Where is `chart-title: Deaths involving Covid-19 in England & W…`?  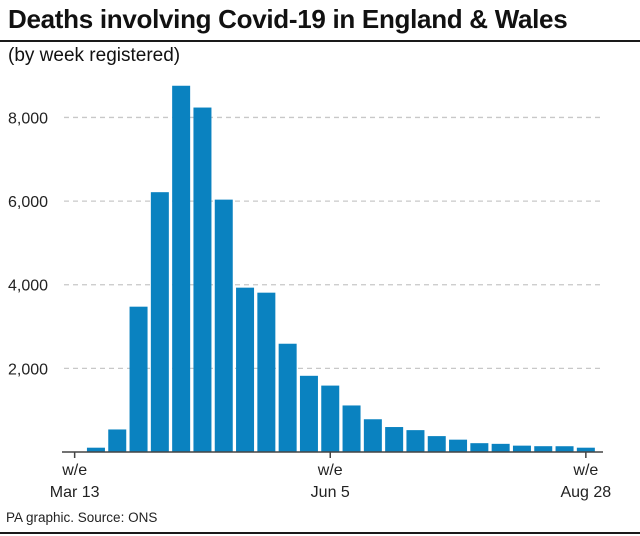
chart-title: Deaths involving Covid-19 in England & W… is located at coordinates (288, 19).